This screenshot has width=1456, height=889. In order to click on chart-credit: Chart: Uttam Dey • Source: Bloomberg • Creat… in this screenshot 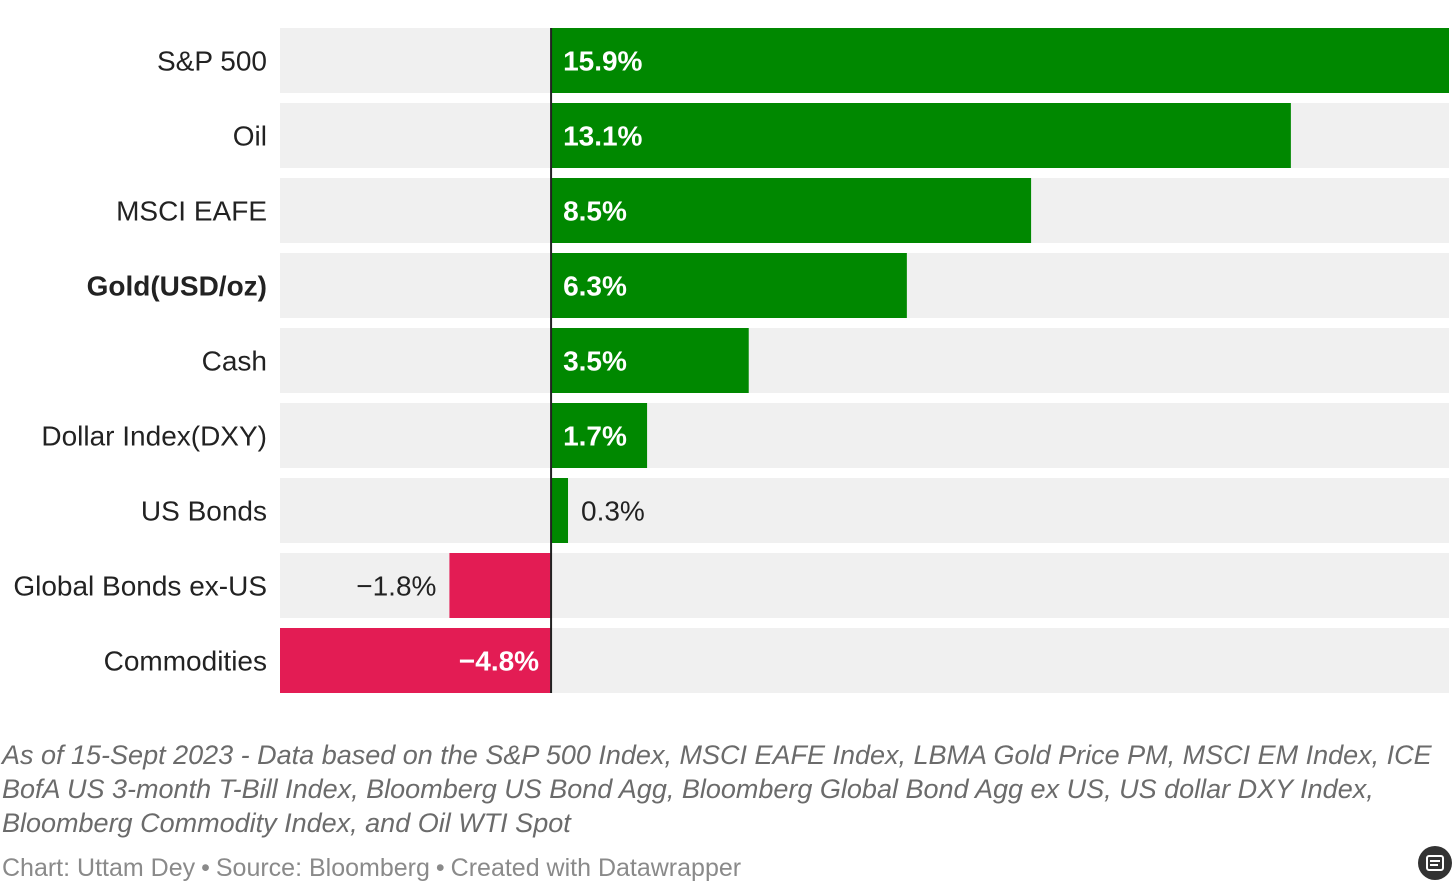, I will do `click(371, 868)`.